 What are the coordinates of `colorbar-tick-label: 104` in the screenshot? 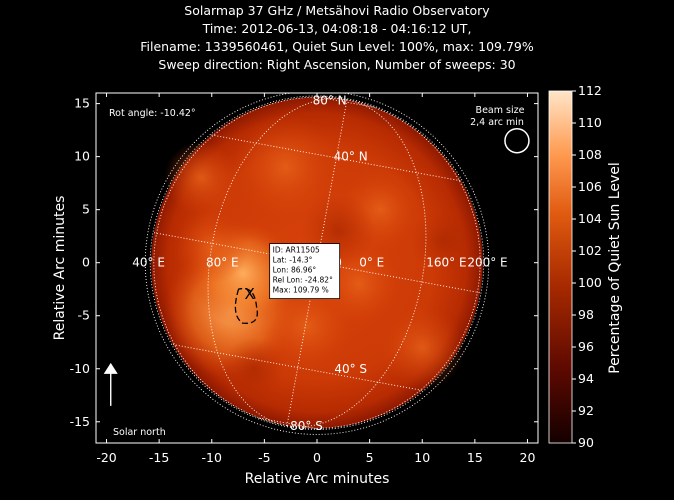 It's located at (590, 218).